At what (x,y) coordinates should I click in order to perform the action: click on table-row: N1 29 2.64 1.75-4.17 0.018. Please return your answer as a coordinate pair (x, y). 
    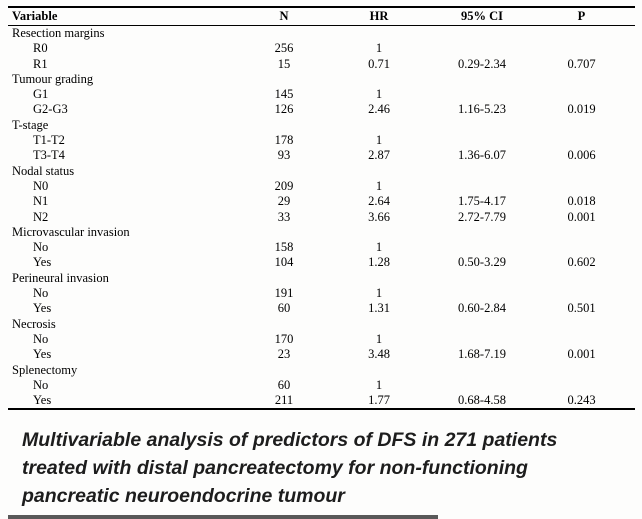
    Looking at the image, I should click on (321, 201).